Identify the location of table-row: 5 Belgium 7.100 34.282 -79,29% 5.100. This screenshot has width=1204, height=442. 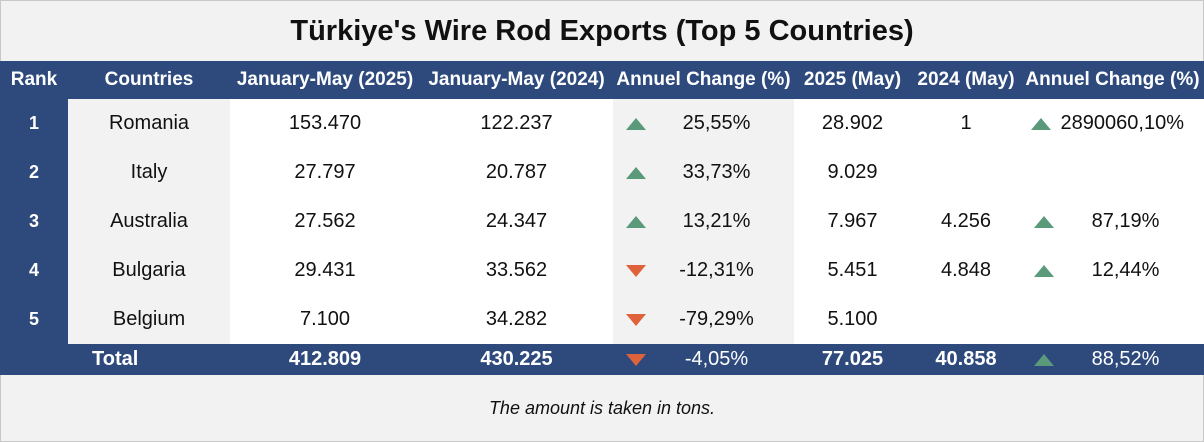
(602, 319).